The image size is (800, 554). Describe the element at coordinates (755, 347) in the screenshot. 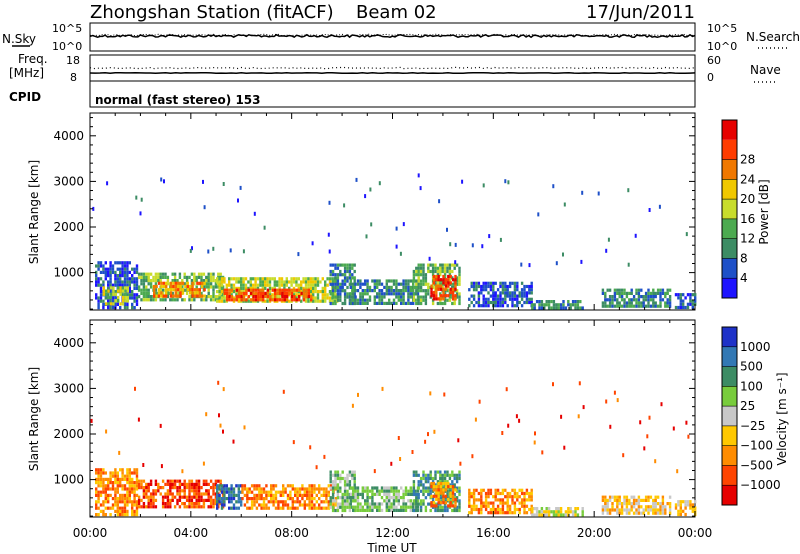

I see `colorbar-tick-label: 1000` at that location.